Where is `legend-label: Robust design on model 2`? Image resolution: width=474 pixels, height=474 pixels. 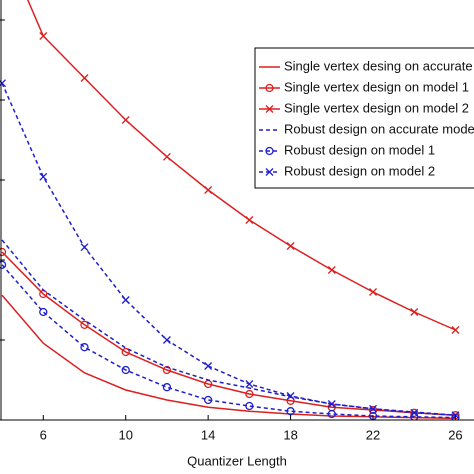
legend-label: Robust design on model 2 is located at coordinates (359, 170).